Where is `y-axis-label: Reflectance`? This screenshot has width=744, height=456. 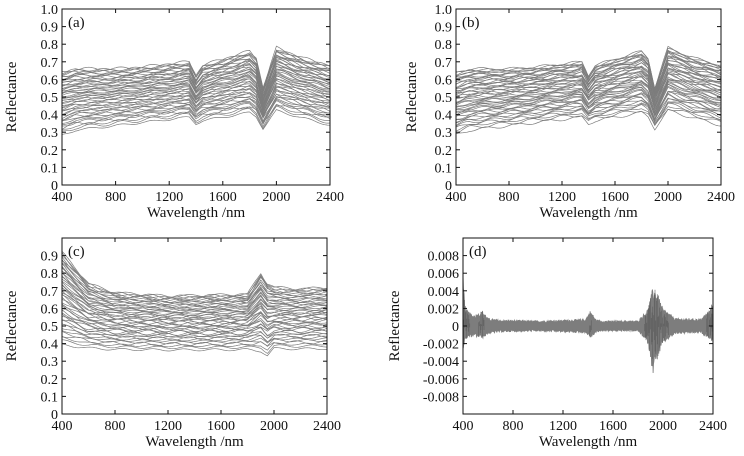 y-axis-label: Reflectance is located at coordinates (395, 325).